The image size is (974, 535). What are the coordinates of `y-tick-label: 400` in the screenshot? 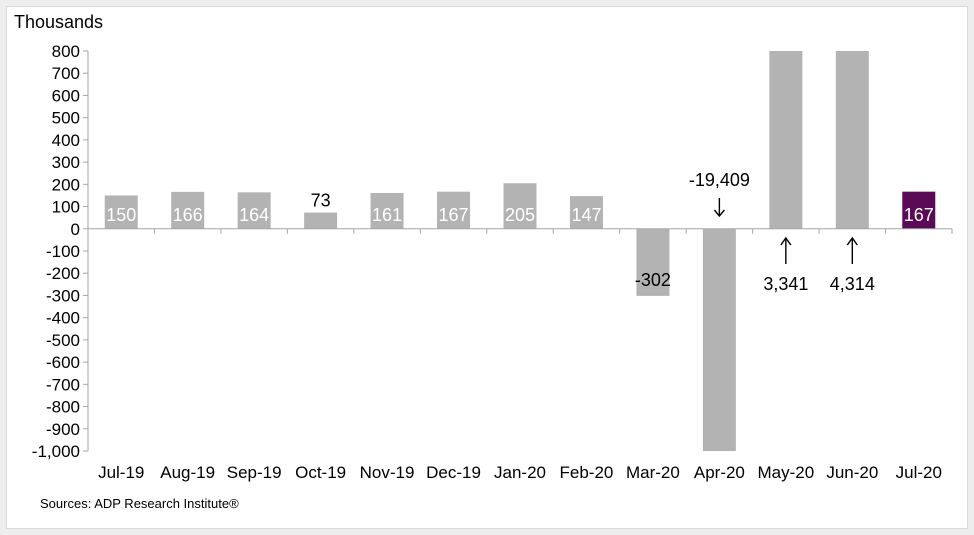 It's located at (66, 140).